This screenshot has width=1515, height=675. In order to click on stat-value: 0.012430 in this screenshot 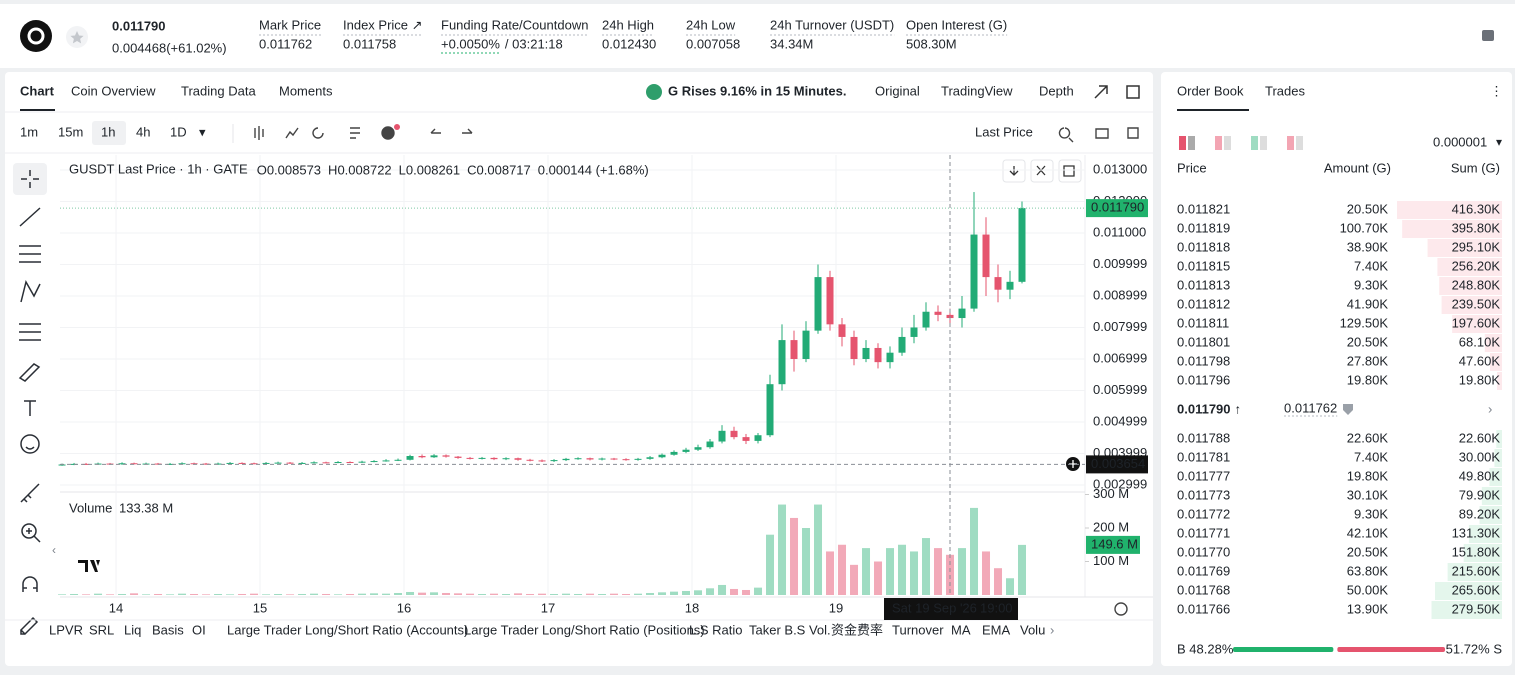, I will do `click(629, 43)`.